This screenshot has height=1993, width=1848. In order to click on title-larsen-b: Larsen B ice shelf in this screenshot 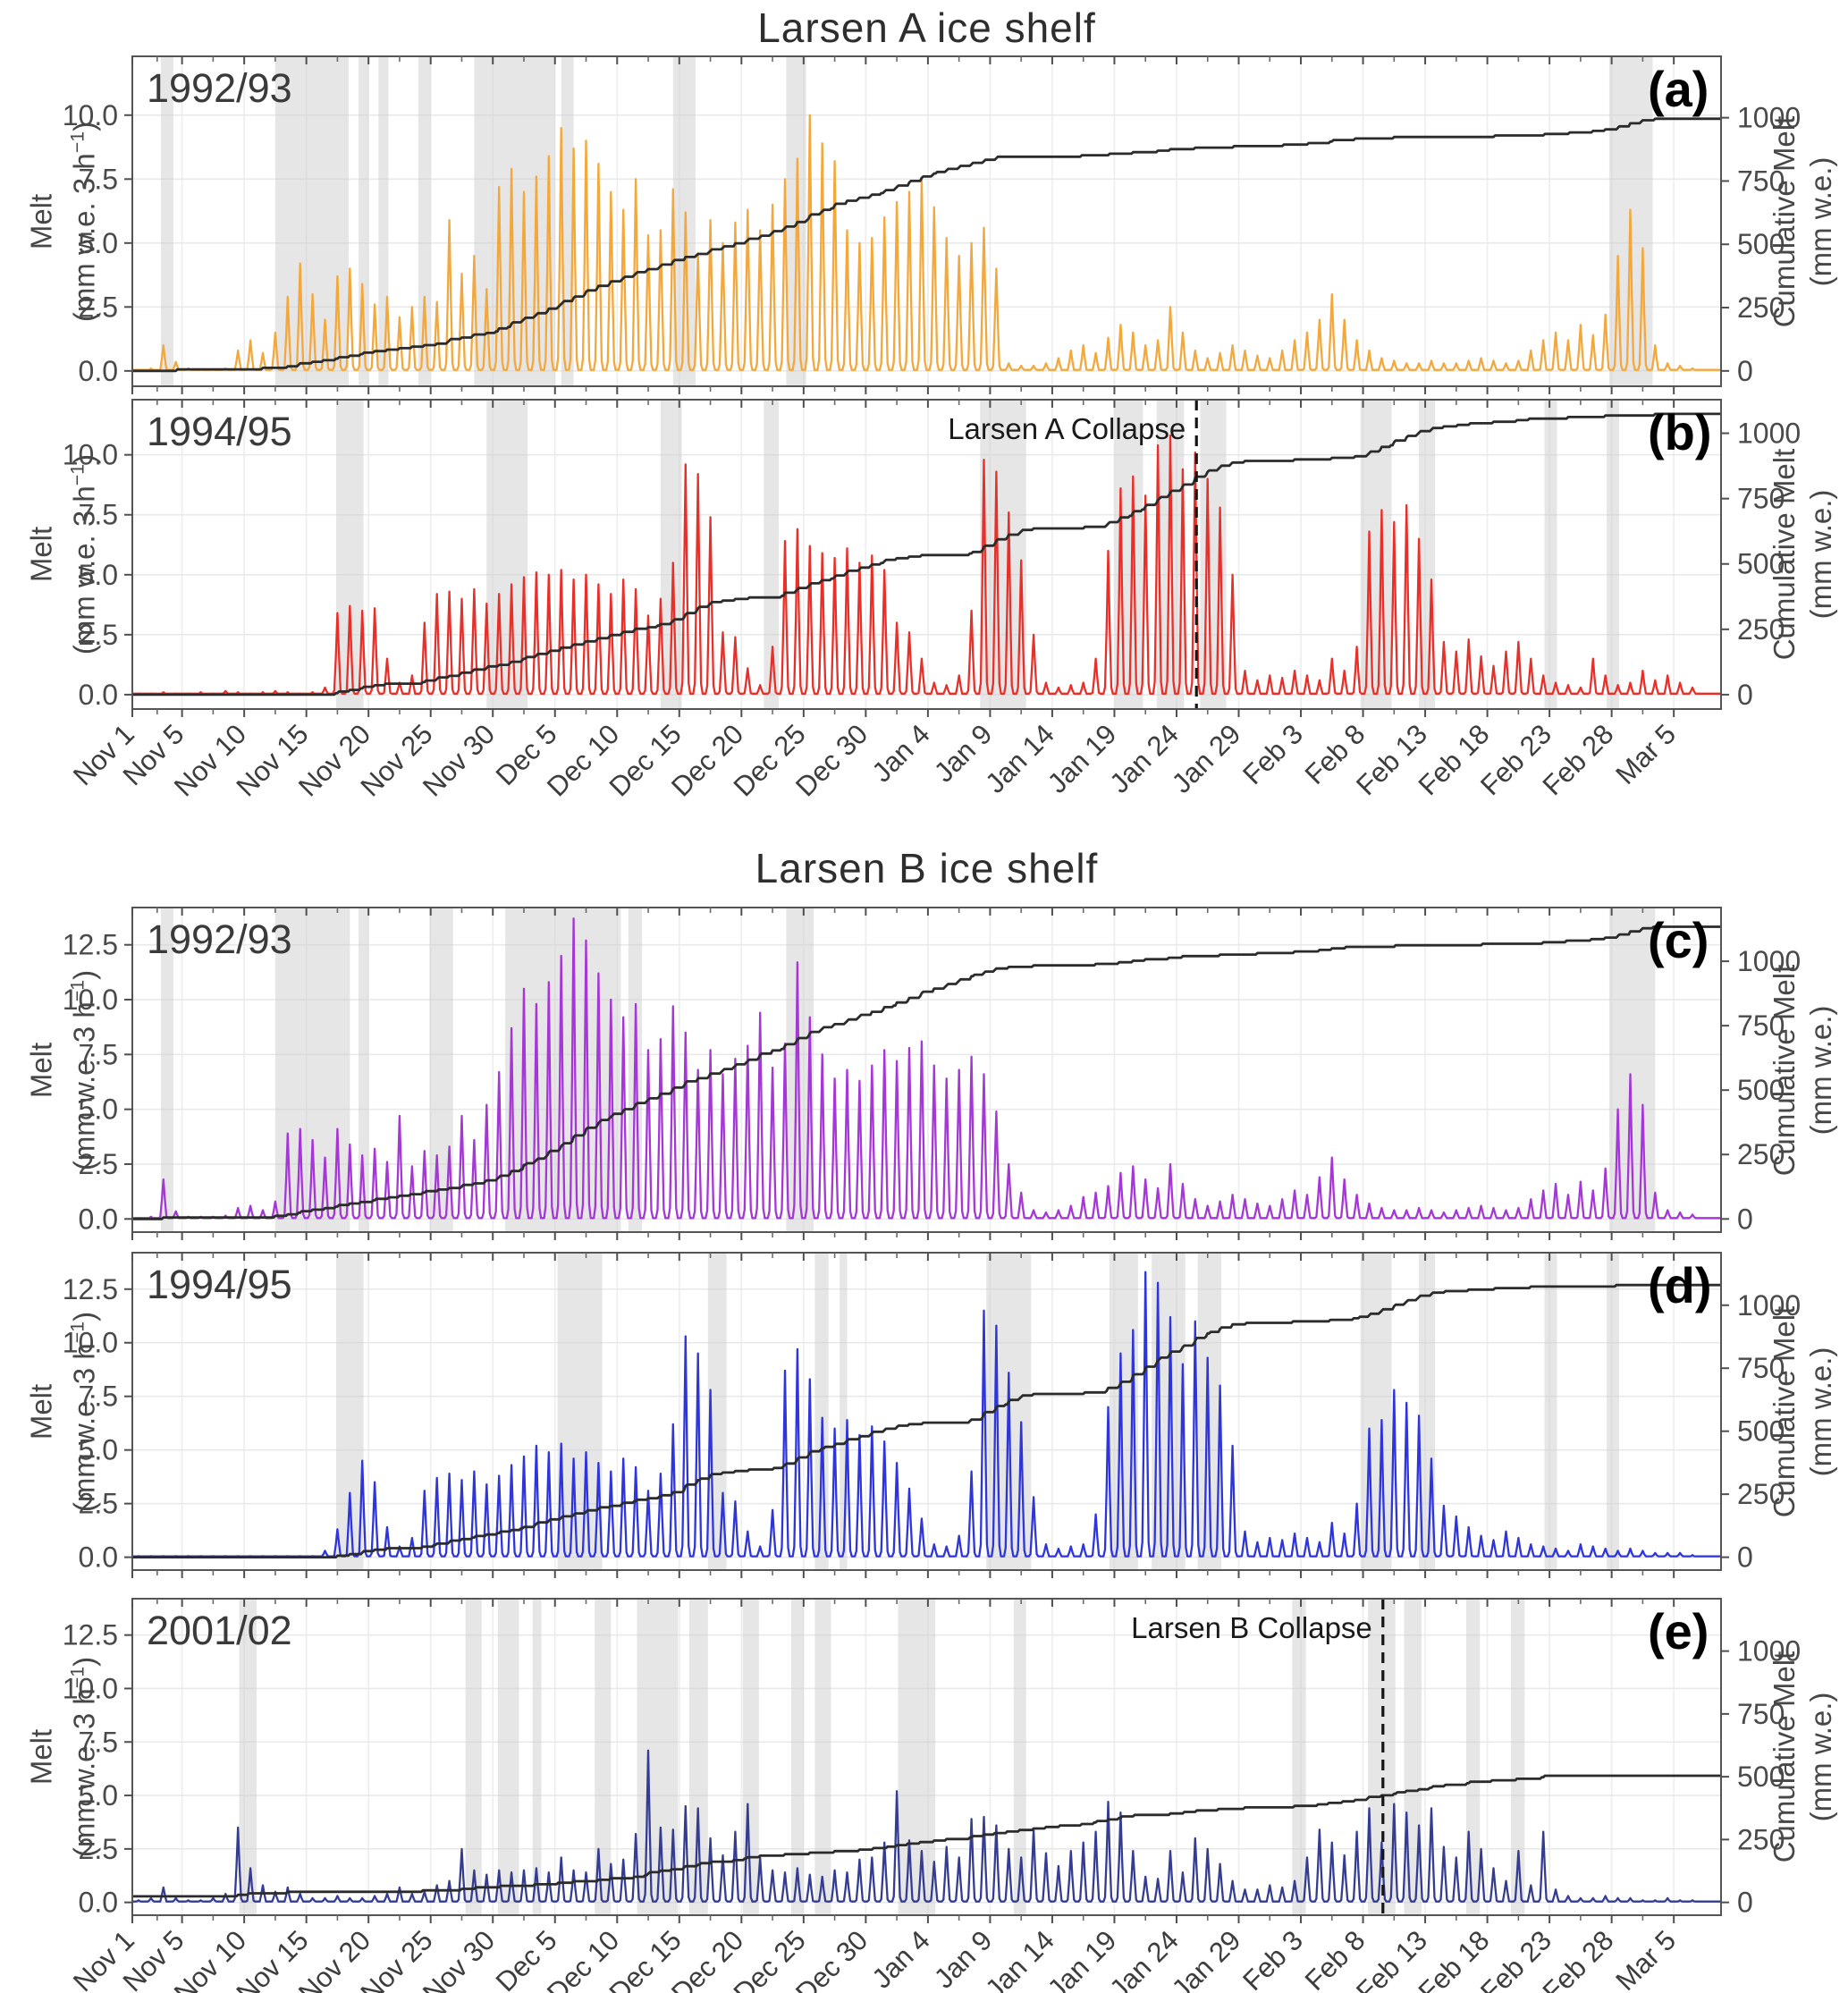, I will do `click(927, 868)`.